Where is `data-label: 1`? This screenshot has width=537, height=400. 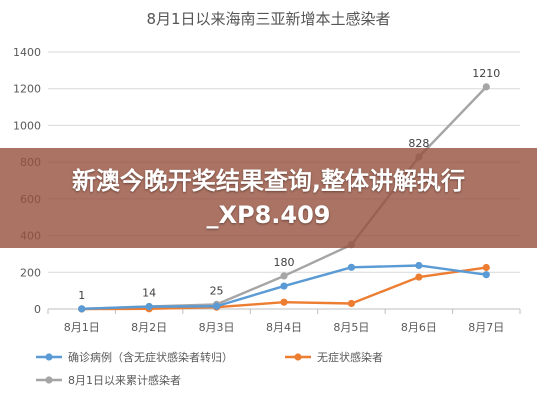
data-label: 1 is located at coordinates (81, 295).